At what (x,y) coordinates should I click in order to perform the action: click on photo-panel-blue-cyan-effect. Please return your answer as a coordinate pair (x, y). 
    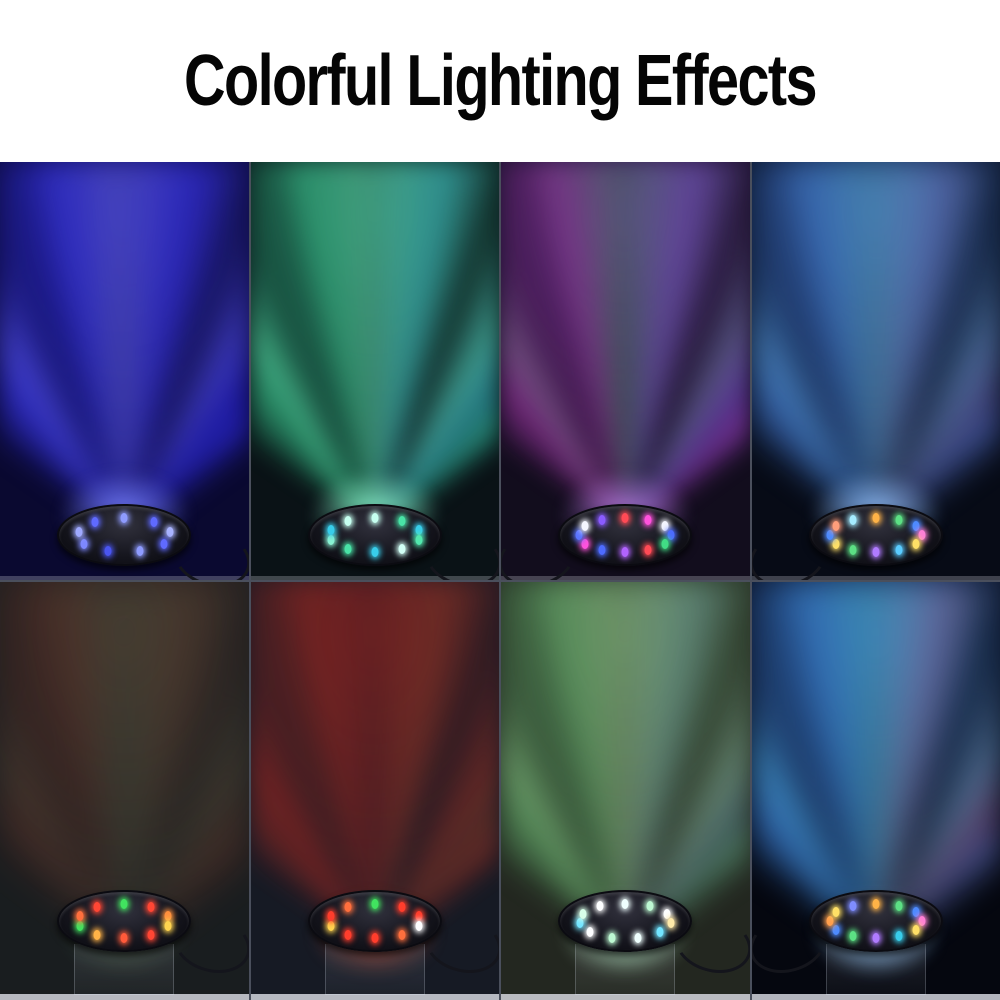
    Looking at the image, I should click on (875, 371).